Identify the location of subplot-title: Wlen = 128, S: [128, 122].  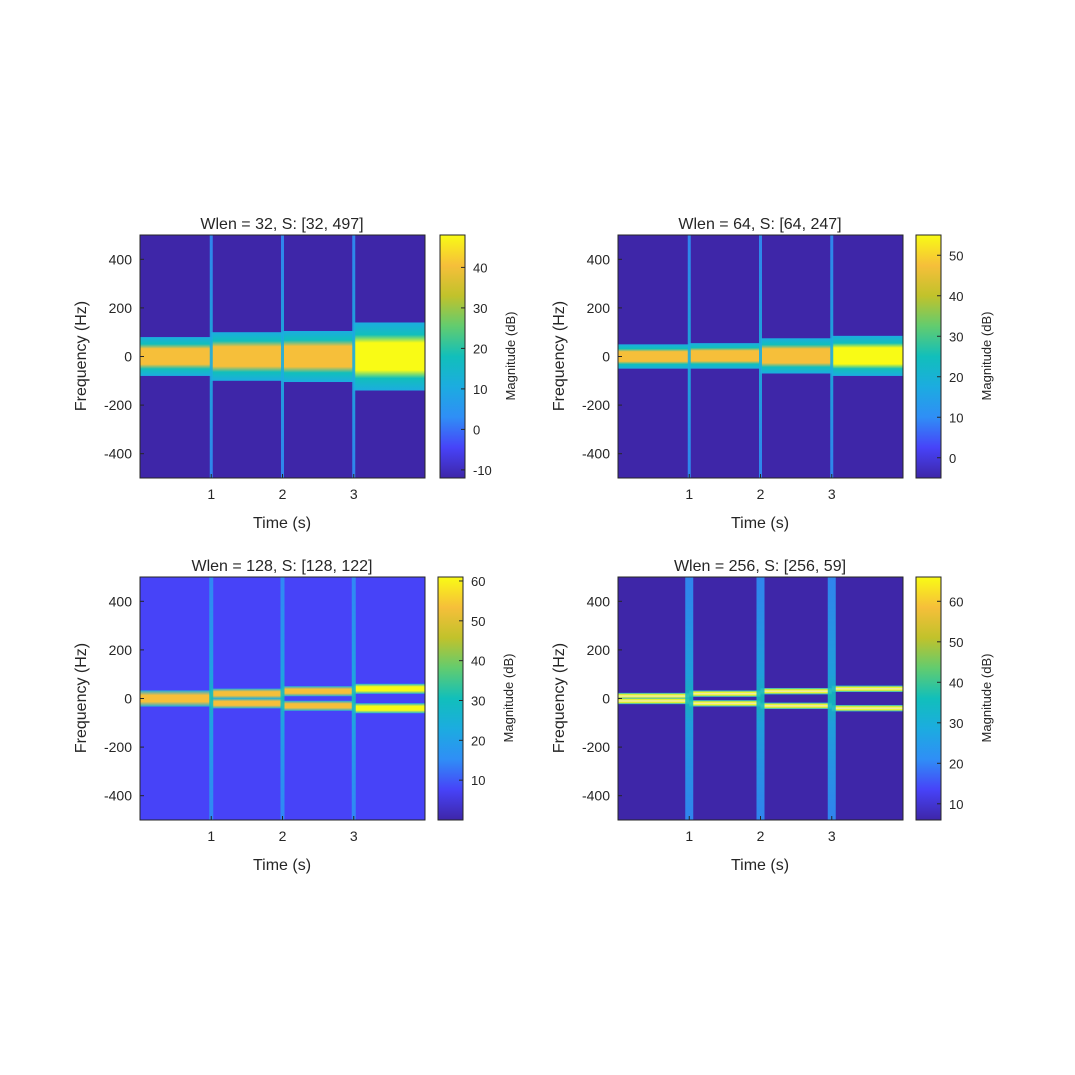
(281, 566).